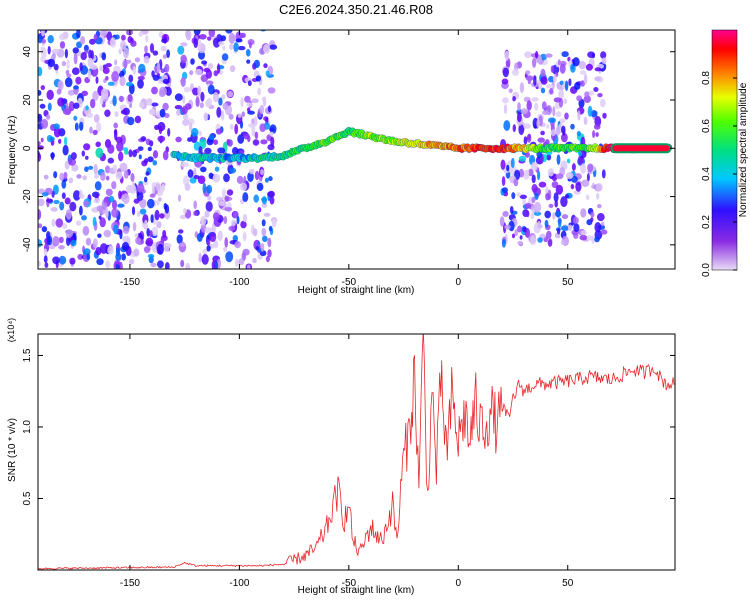  Describe the element at coordinates (239, 583) in the screenshot. I see `x-tick-label: -100` at that location.